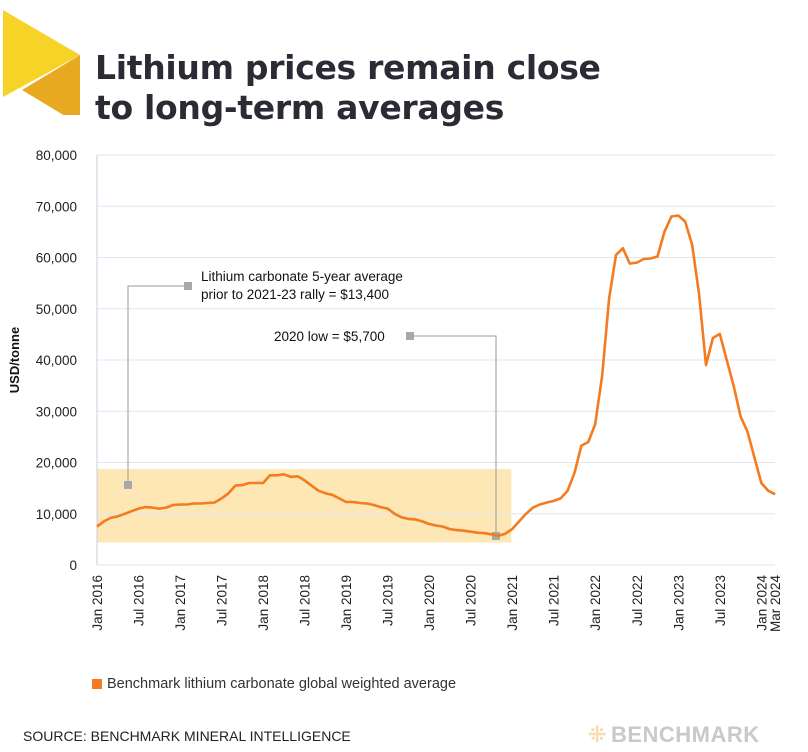 The height and width of the screenshot is (752, 808). I want to click on x-tick-label: Jul 2021, so click(554, 600).